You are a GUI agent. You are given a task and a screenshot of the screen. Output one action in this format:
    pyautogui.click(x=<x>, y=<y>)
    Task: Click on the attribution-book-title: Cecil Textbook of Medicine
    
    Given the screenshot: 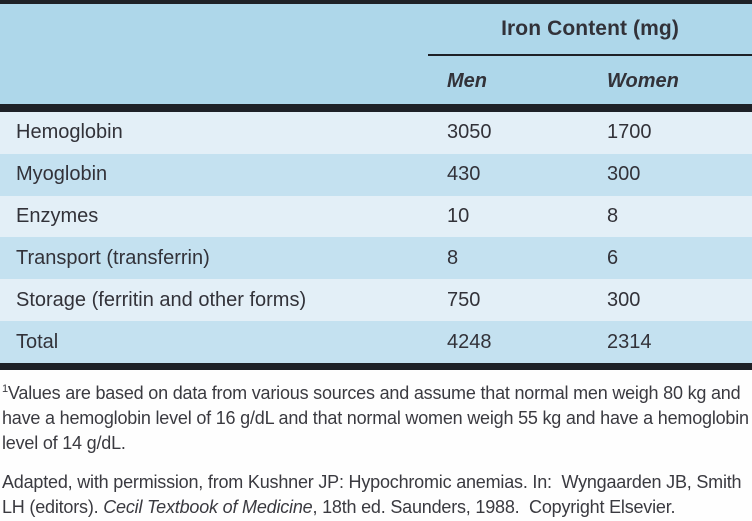 What is the action you would take?
    pyautogui.click(x=208, y=506)
    